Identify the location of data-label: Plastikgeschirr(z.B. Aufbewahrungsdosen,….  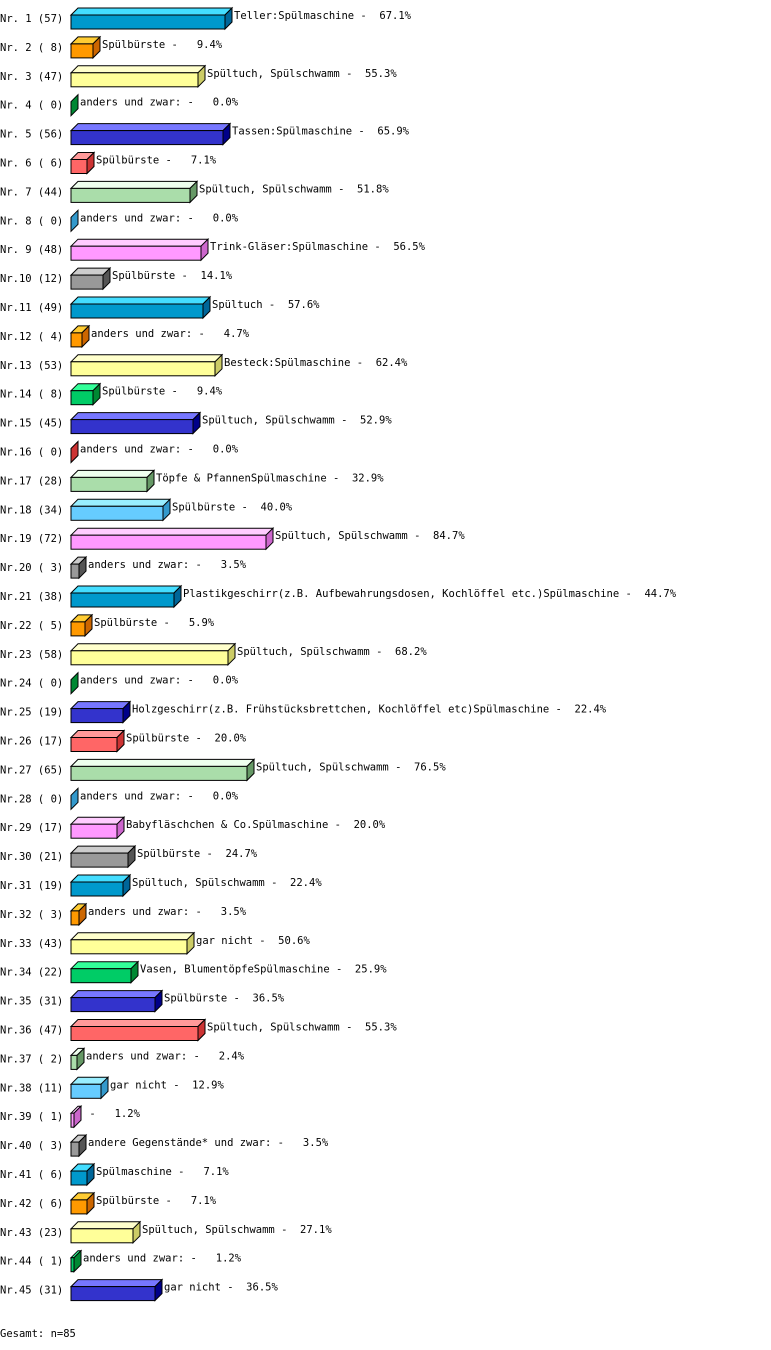
(430, 594).